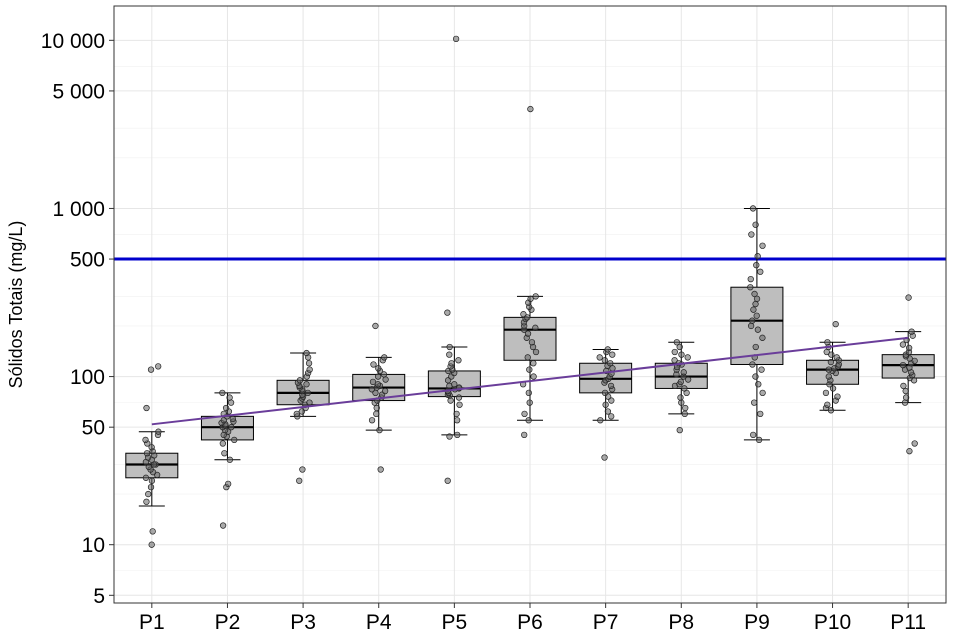  Describe the element at coordinates (93, 428) in the screenshot. I see `y-tick-label: 50` at that location.